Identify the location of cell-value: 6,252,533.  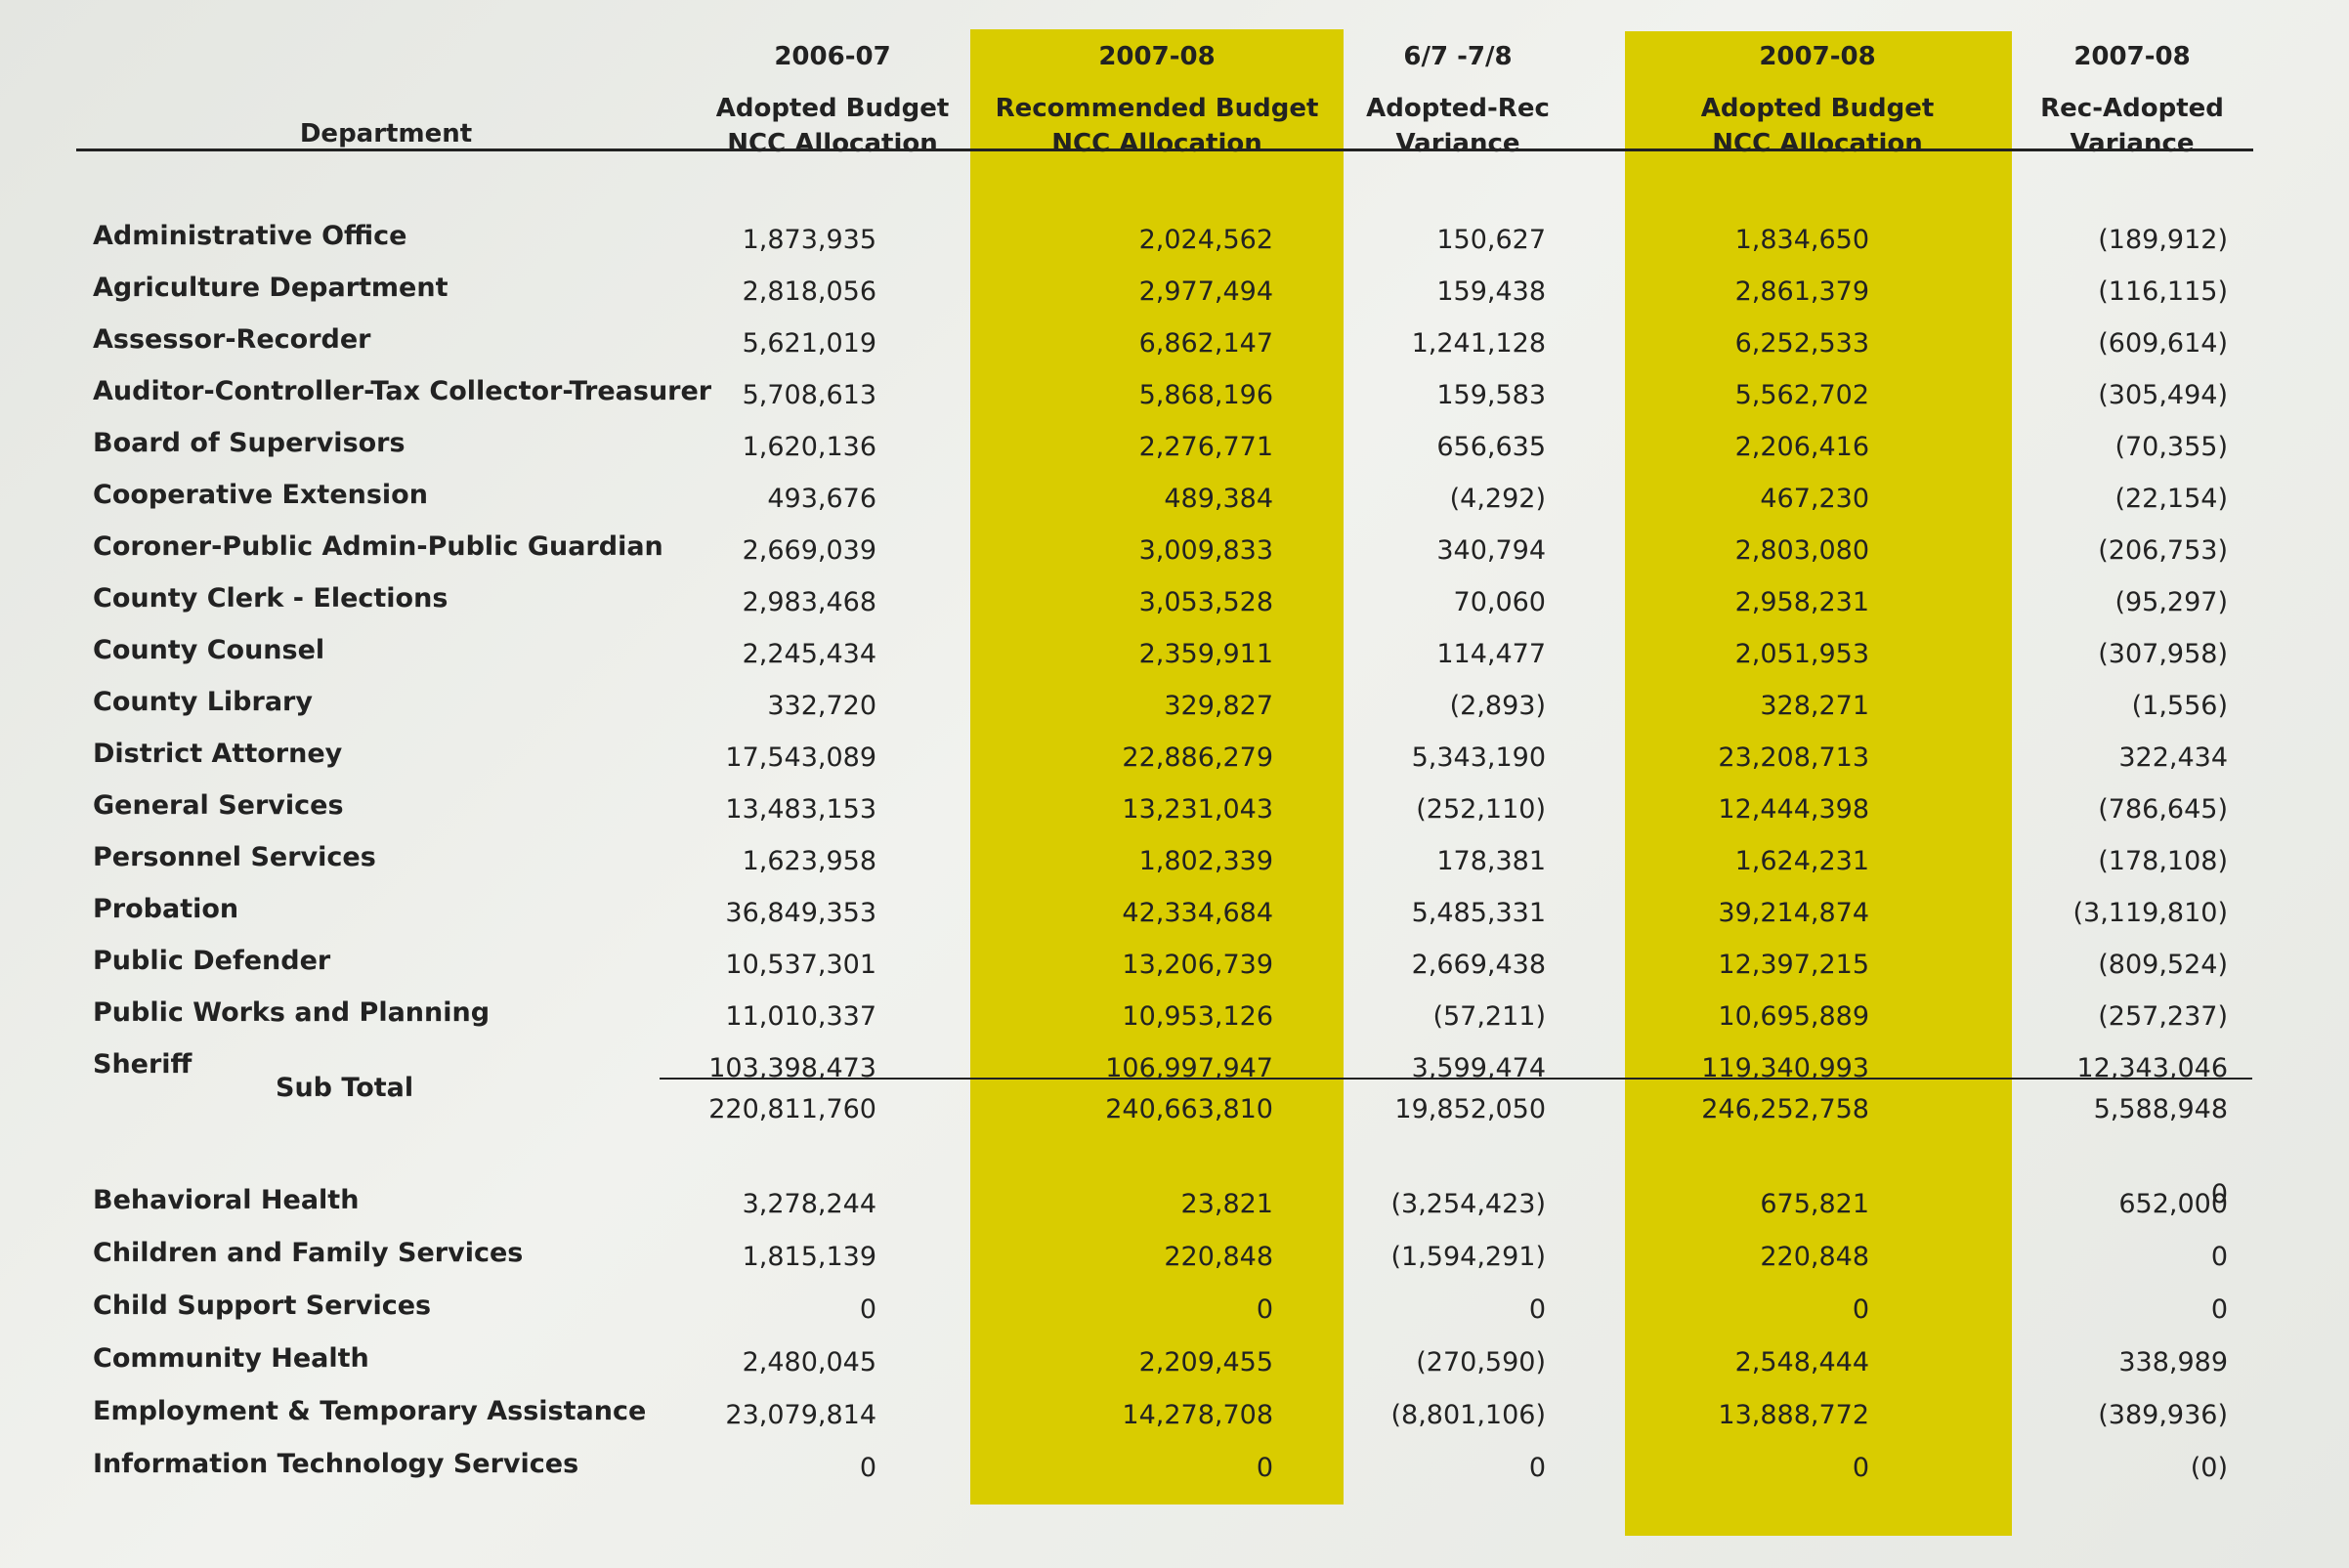
(1801, 343).